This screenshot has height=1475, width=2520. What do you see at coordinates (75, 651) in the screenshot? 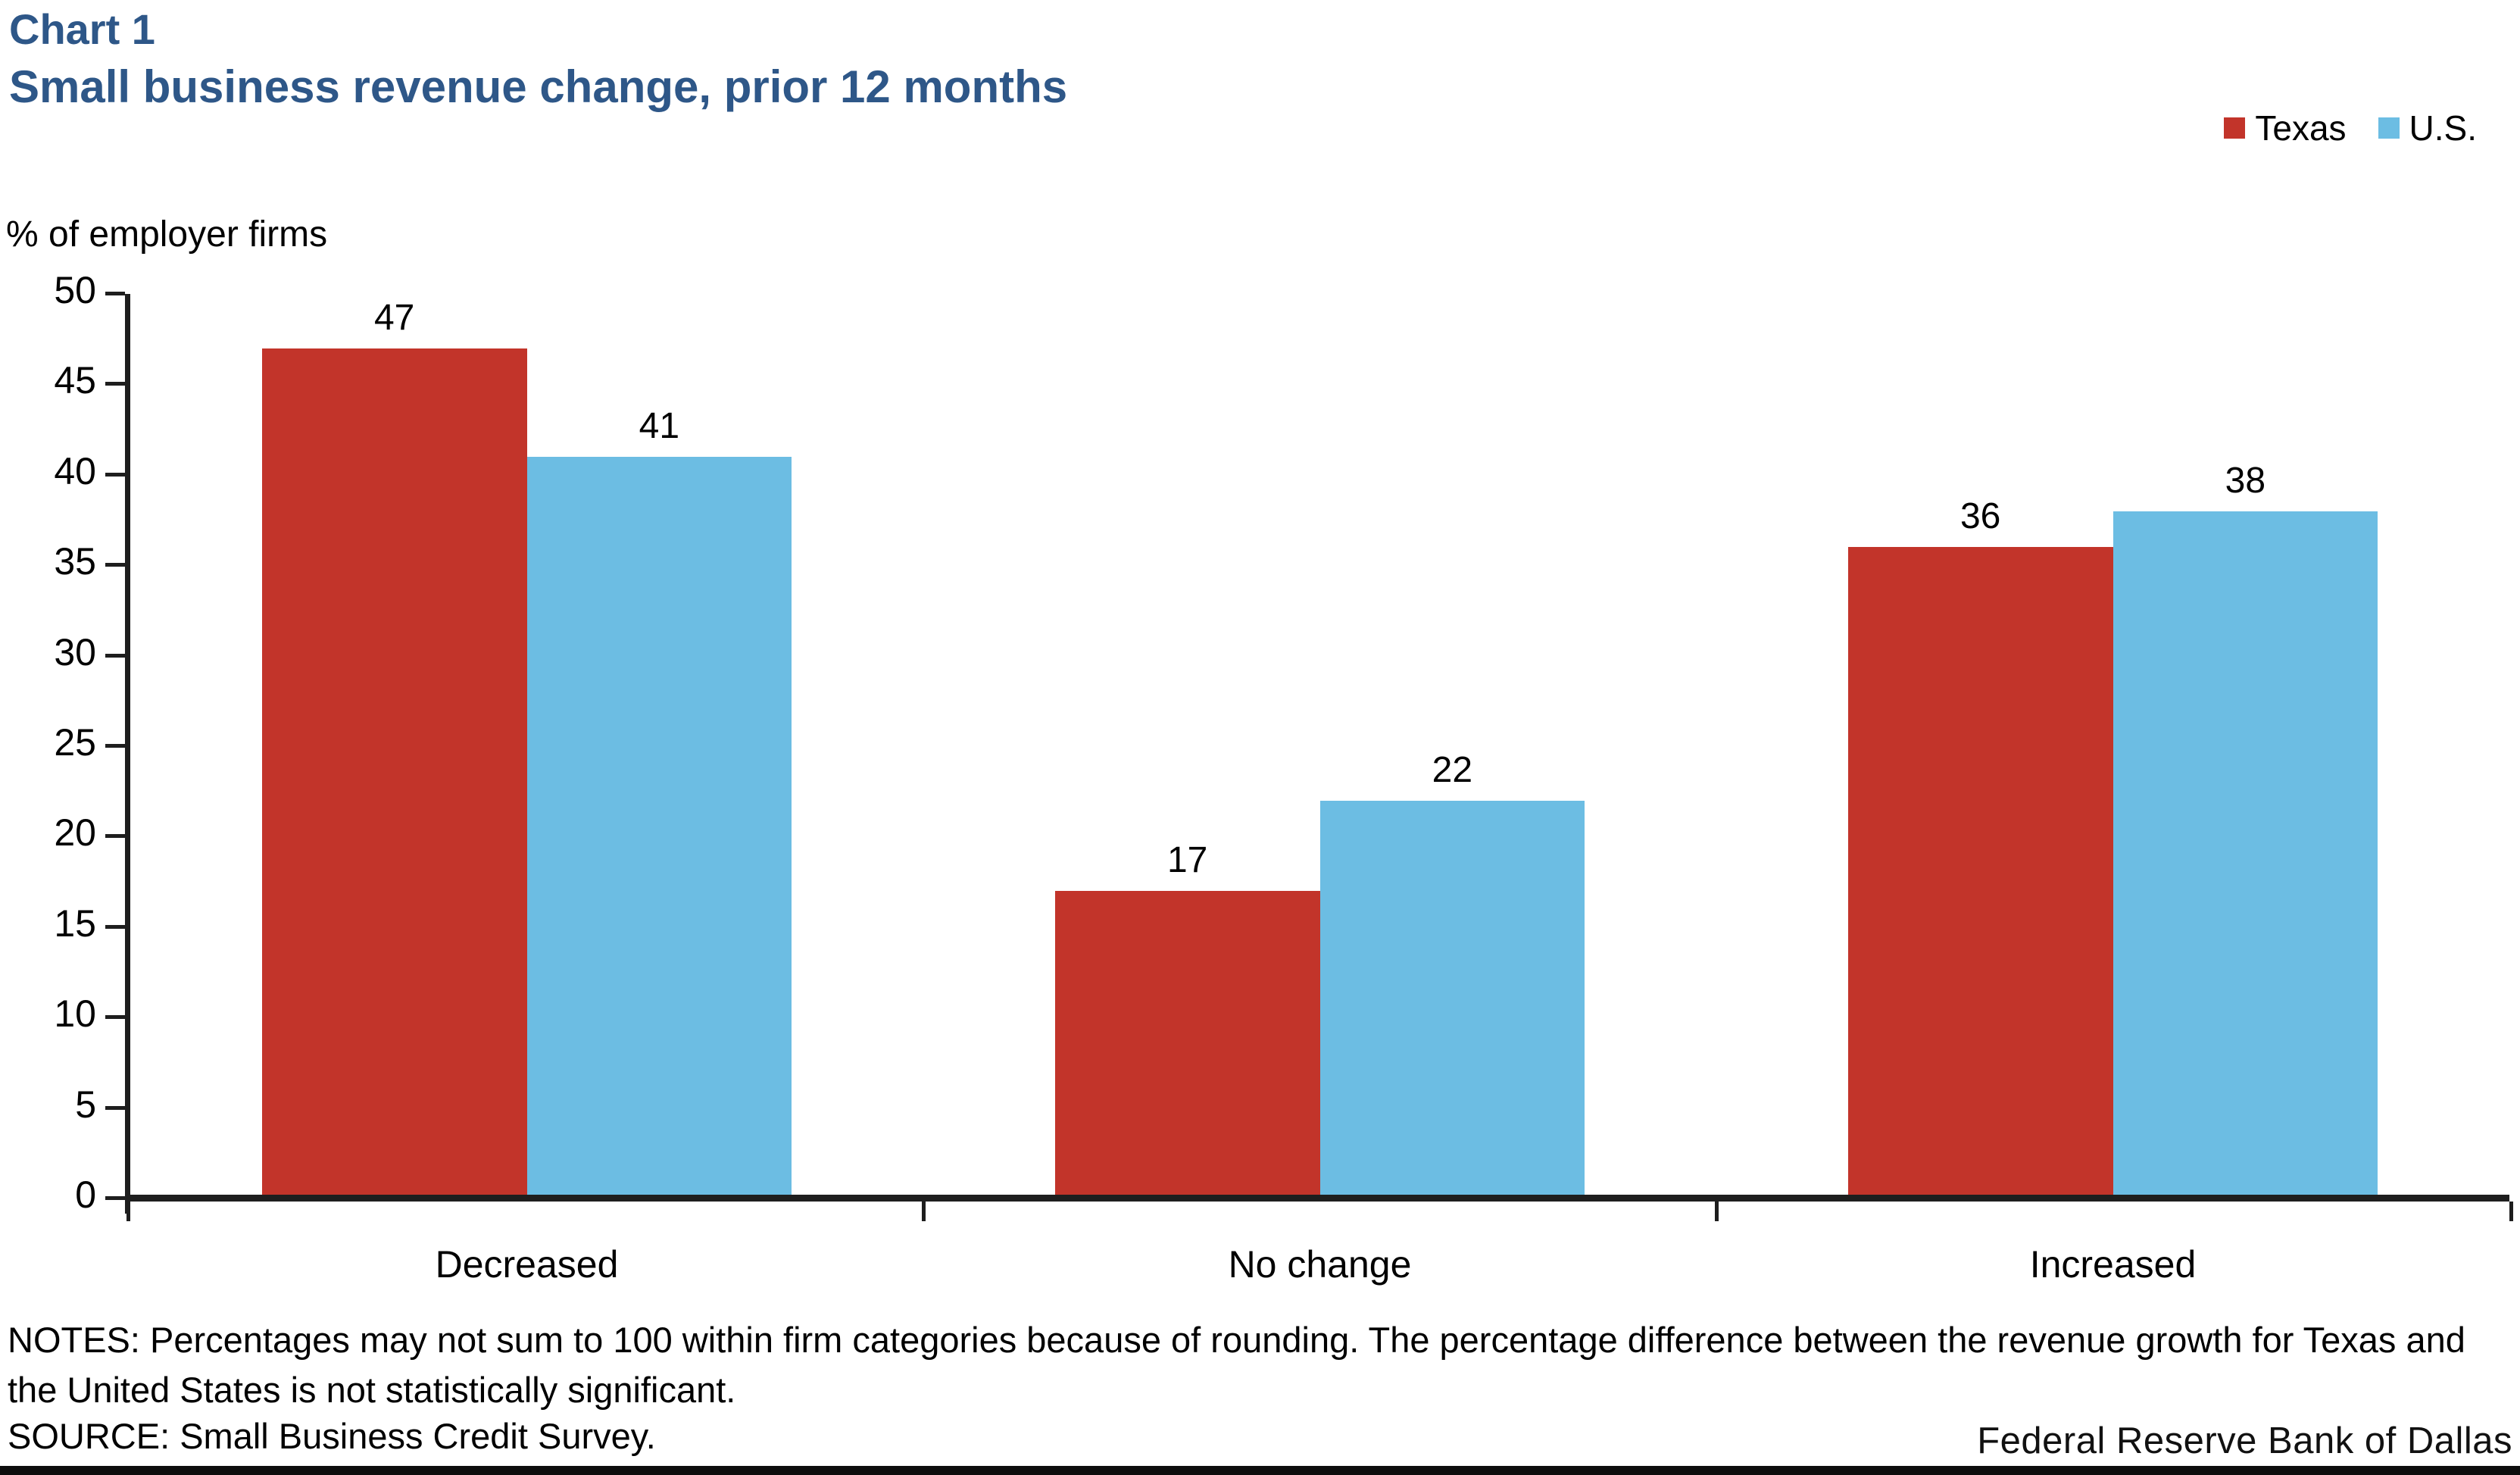
I see `y-tick-label: 30` at bounding box center [75, 651].